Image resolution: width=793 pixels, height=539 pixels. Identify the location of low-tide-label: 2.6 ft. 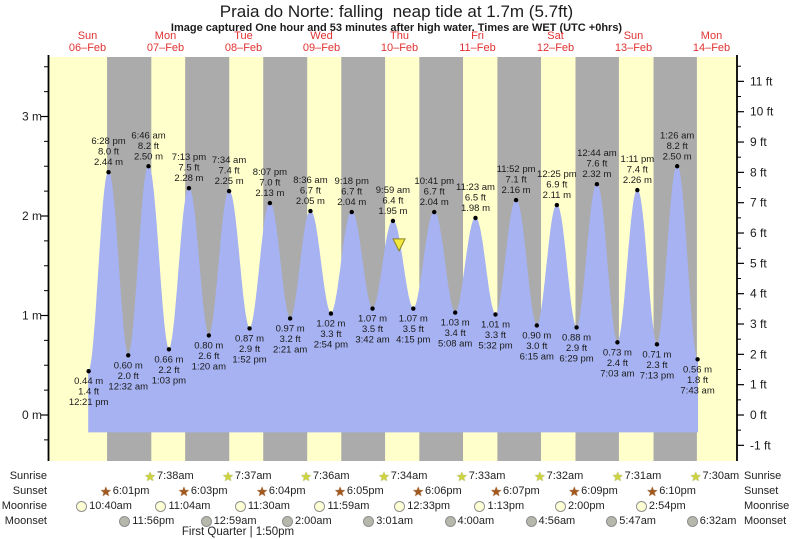
(208, 356).